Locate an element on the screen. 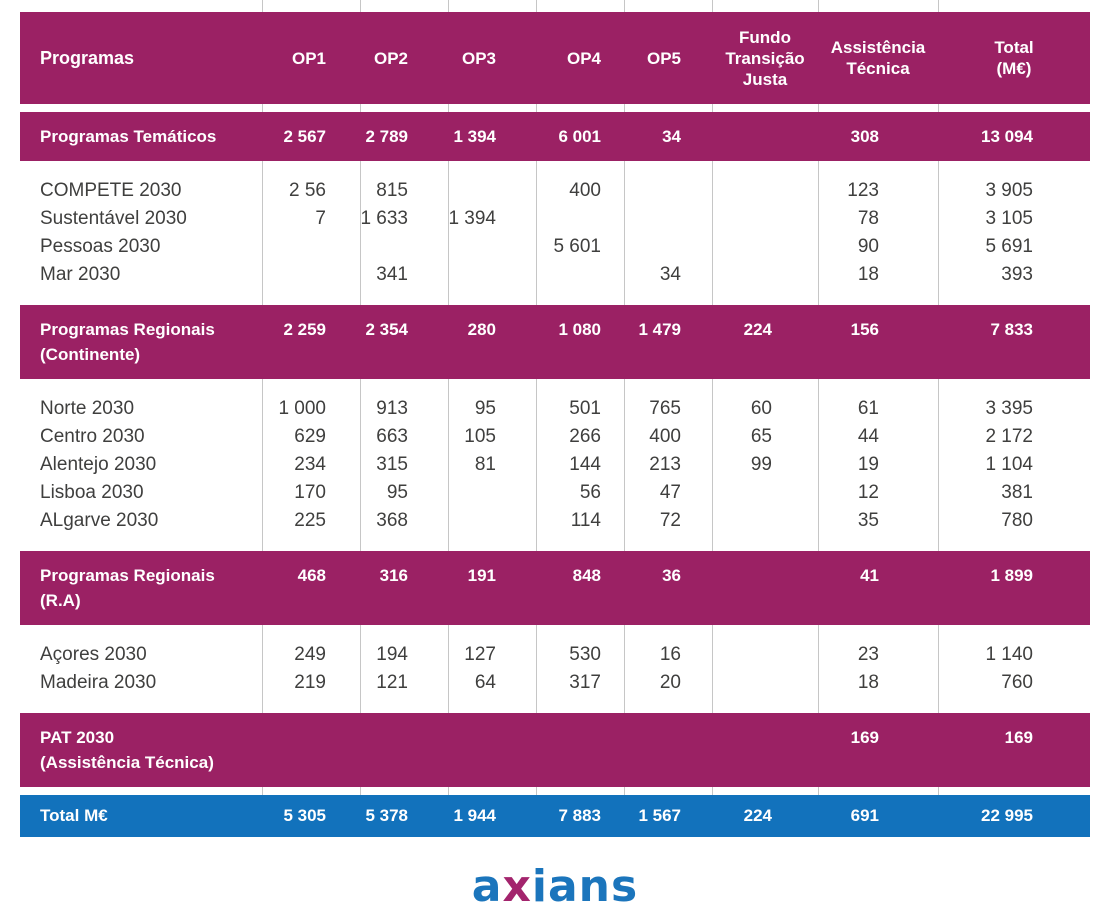 The height and width of the screenshot is (921, 1107). row-label: Sustentável 2030 is located at coordinates (113, 218).